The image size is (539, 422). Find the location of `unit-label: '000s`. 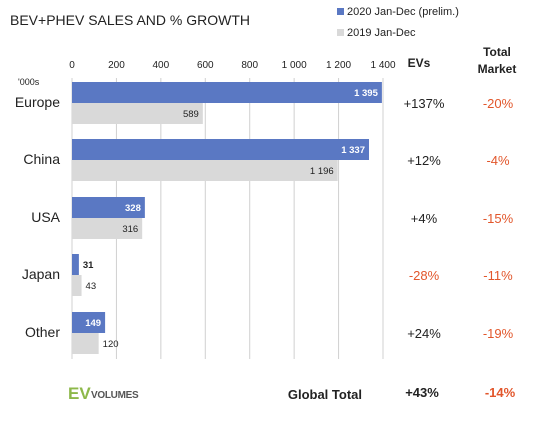

unit-label: '000s is located at coordinates (29, 82).